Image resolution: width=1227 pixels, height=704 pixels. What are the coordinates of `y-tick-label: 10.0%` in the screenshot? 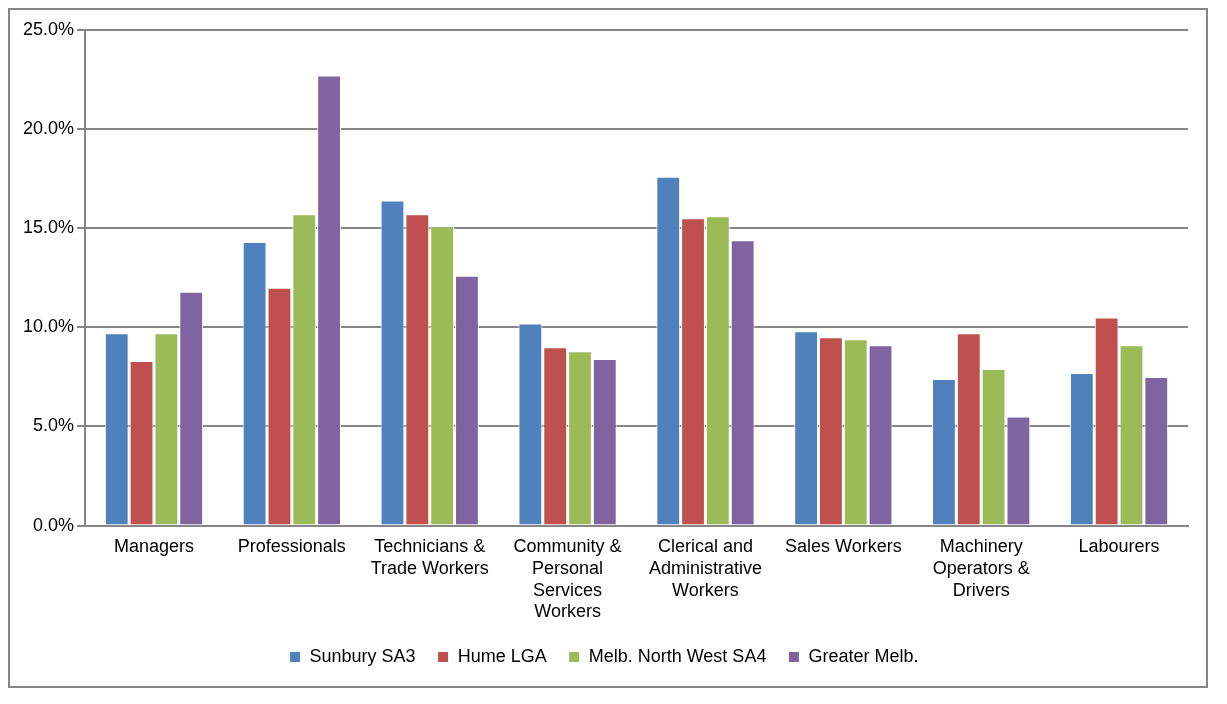 It's located at (48, 326).